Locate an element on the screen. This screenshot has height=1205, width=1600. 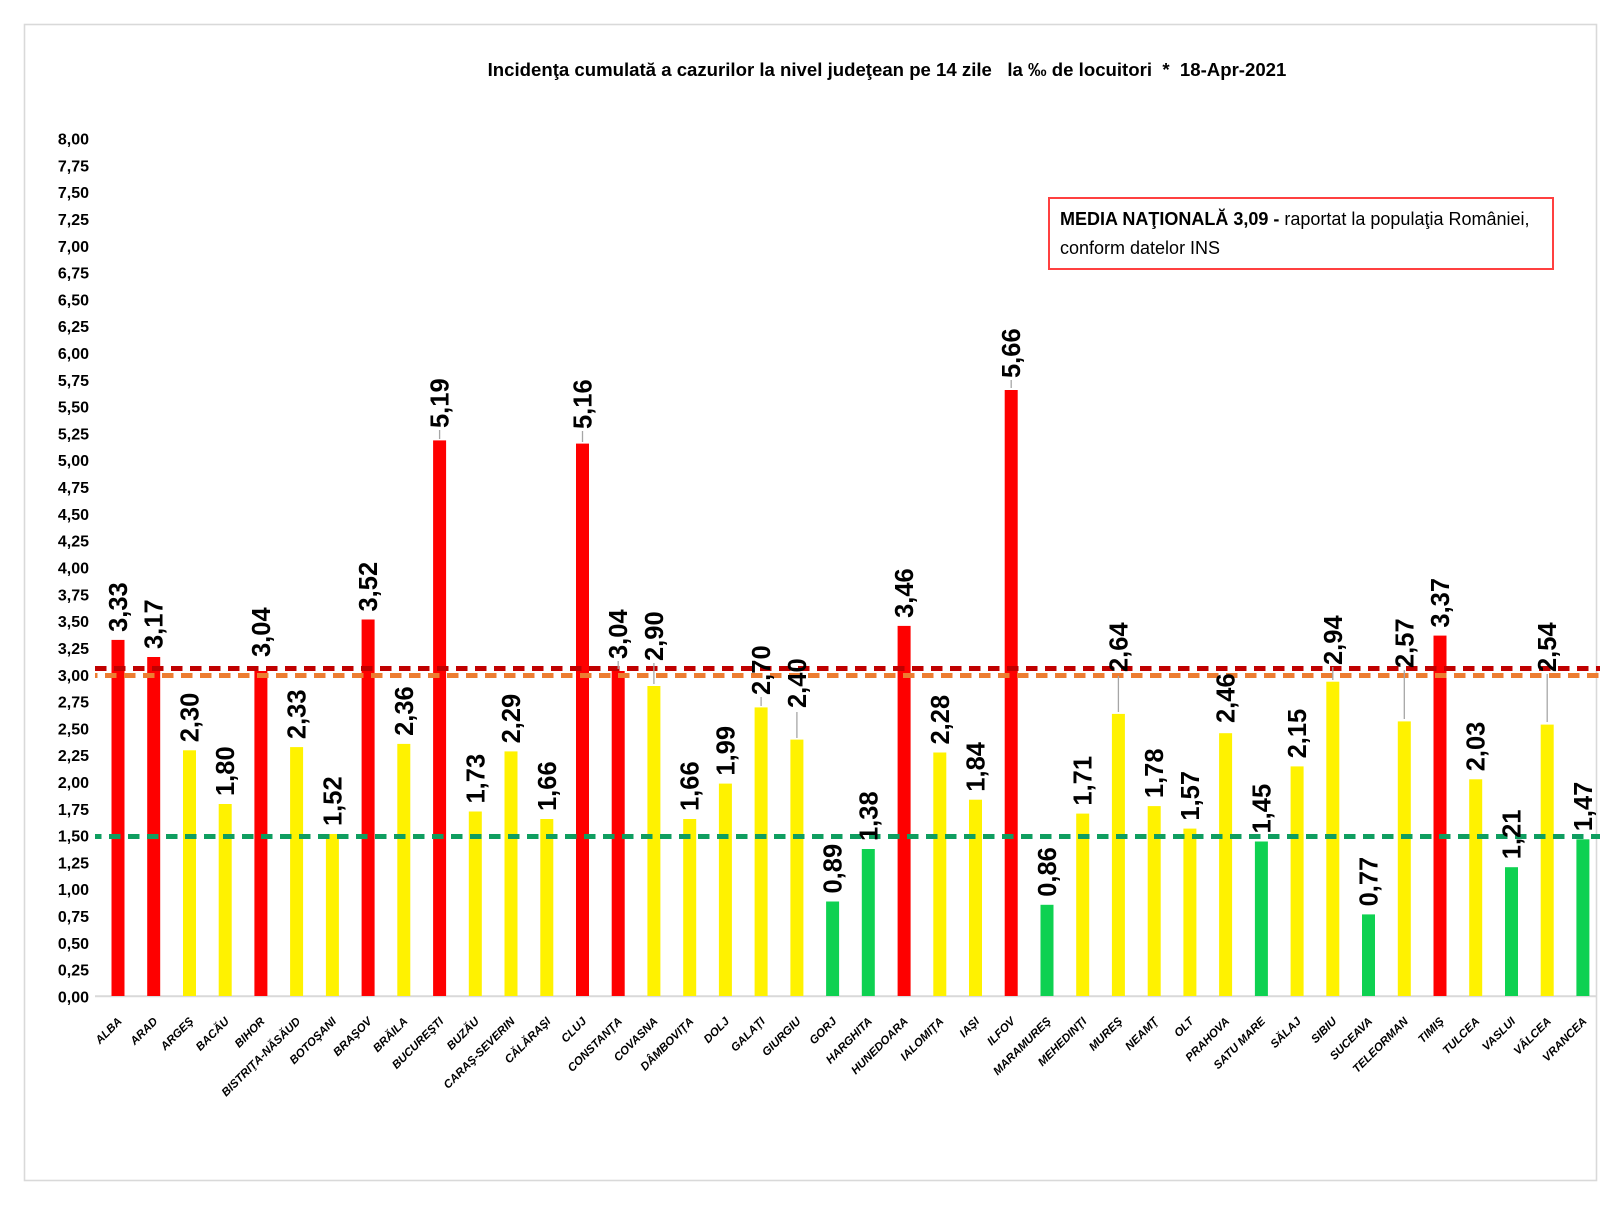
svg-text: 6,75 is located at coordinates (73, 274).